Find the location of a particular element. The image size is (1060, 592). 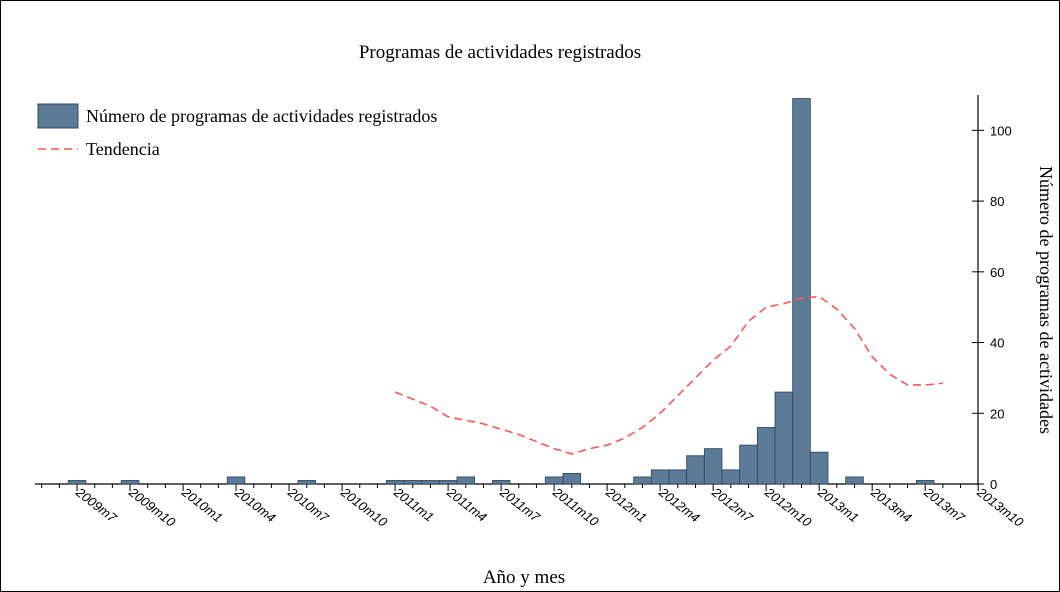

chart-title: Programas de actividades registrados is located at coordinates (500, 52).